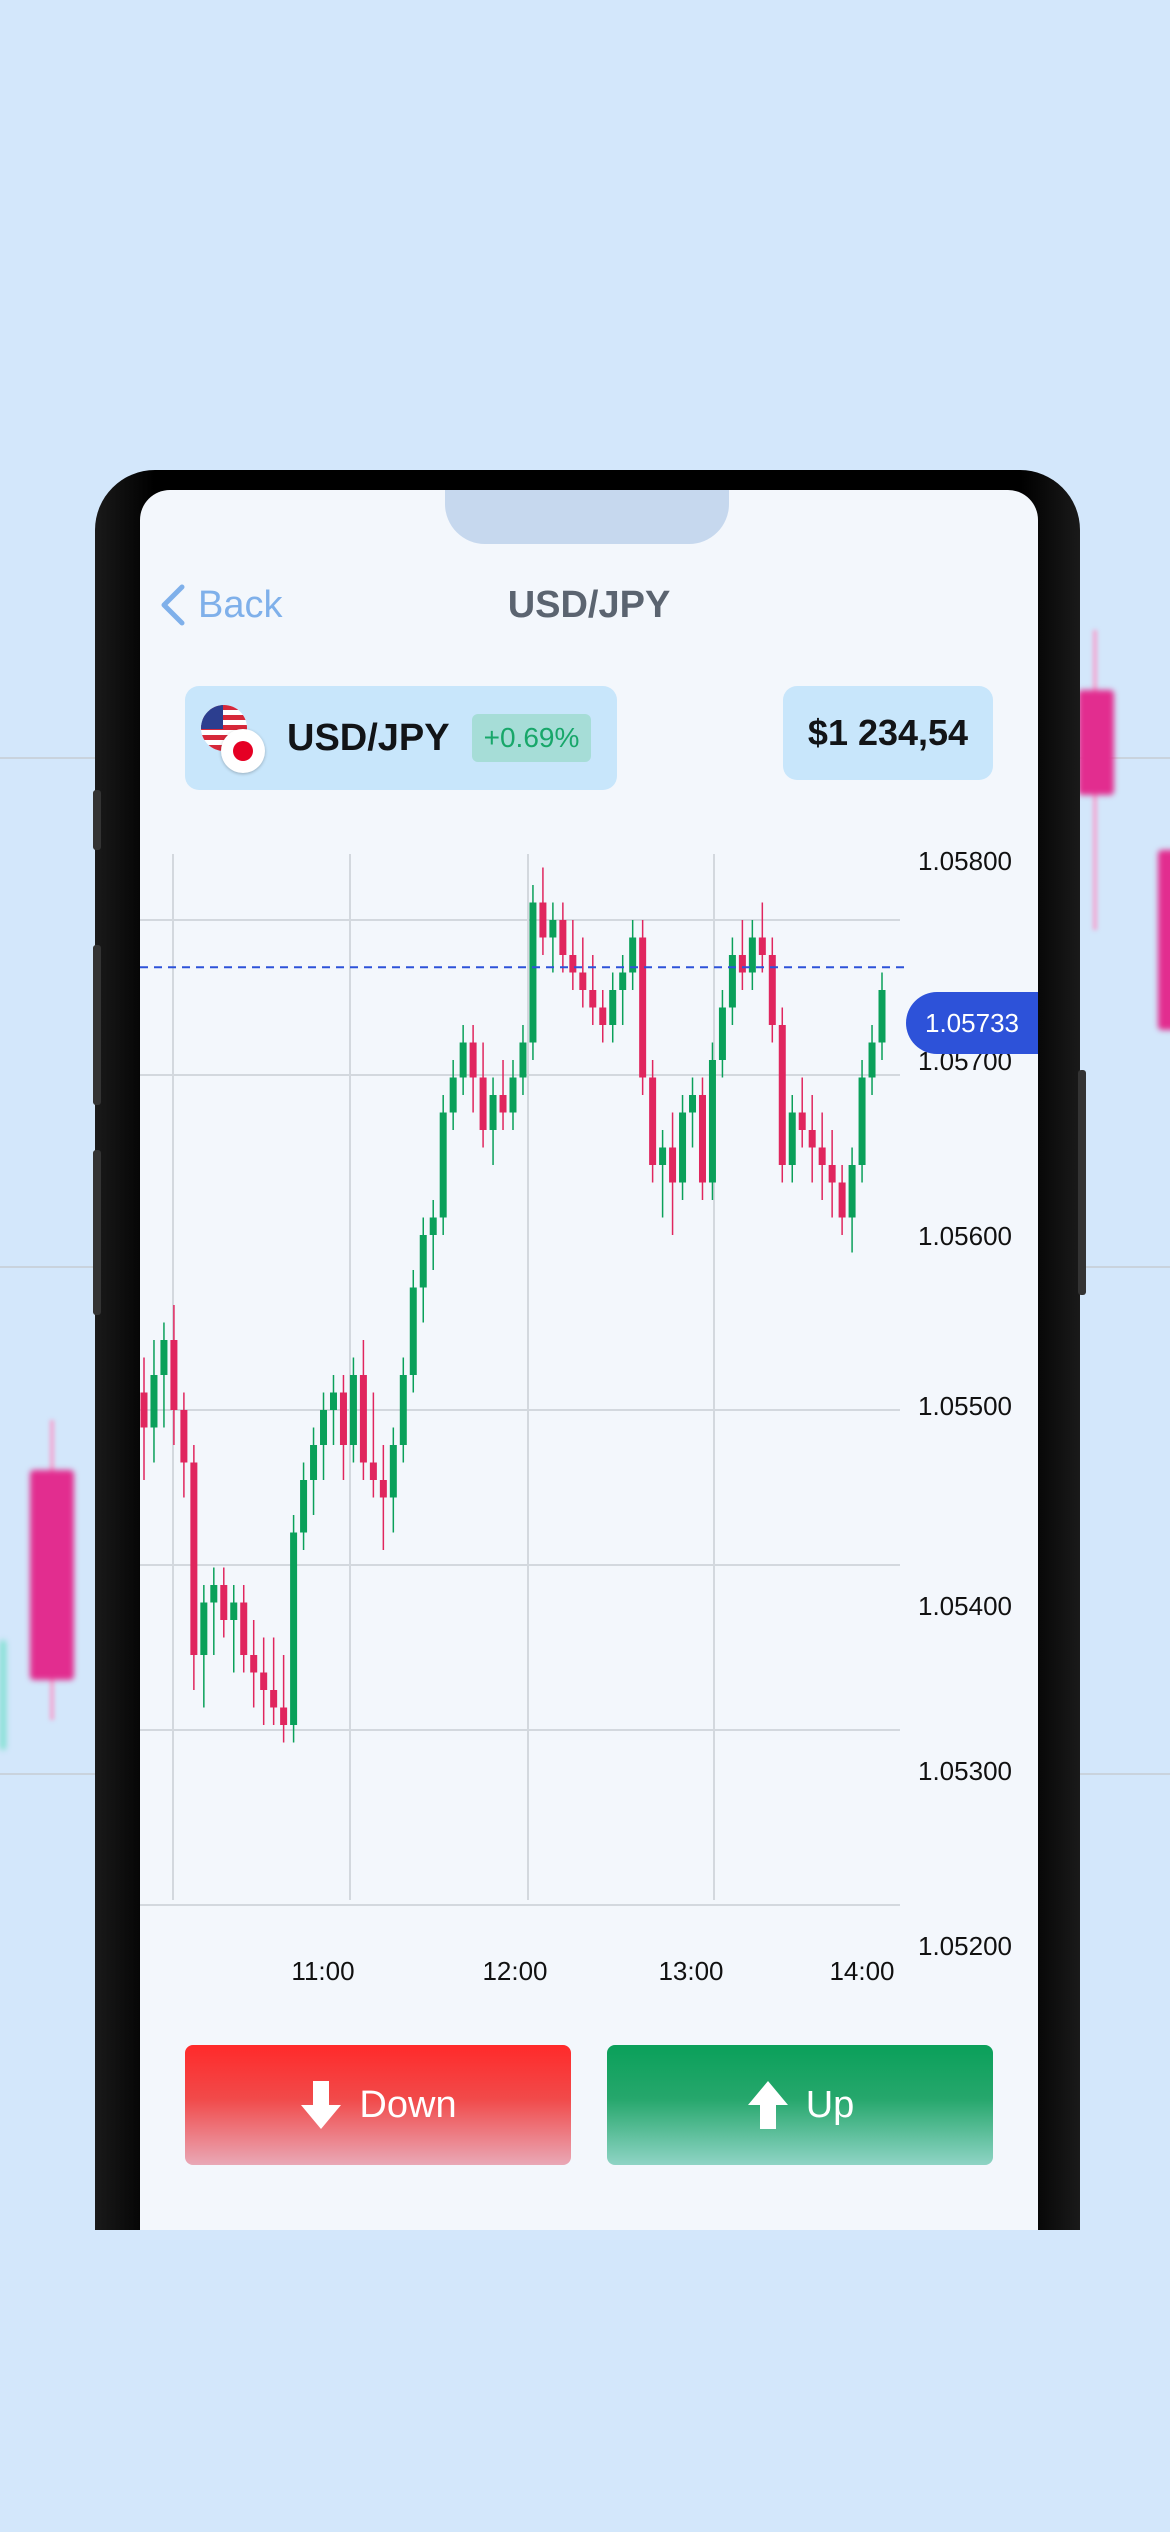  What do you see at coordinates (965, 1606) in the screenshot?
I see `y-tick-label: 1.05400` at bounding box center [965, 1606].